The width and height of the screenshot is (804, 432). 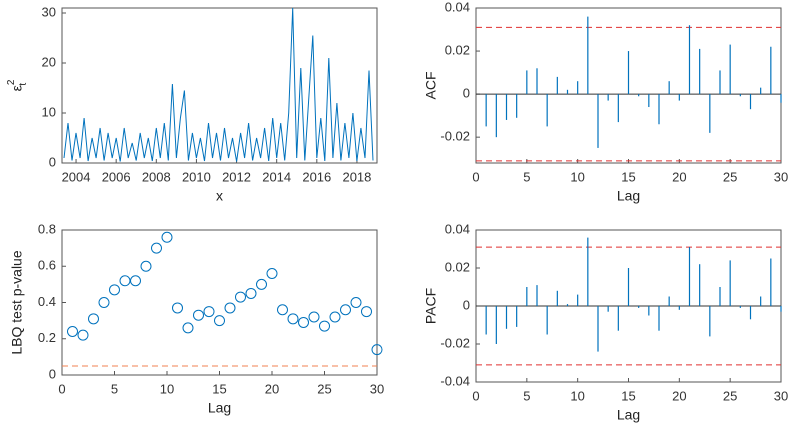 I want to click on axes-frame, so click(x=219, y=85).